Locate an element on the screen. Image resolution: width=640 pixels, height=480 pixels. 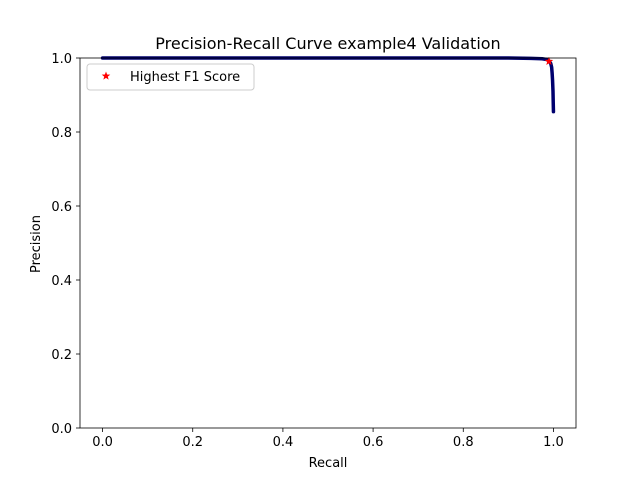
highest-f1-star-point is located at coordinates (549, 60).